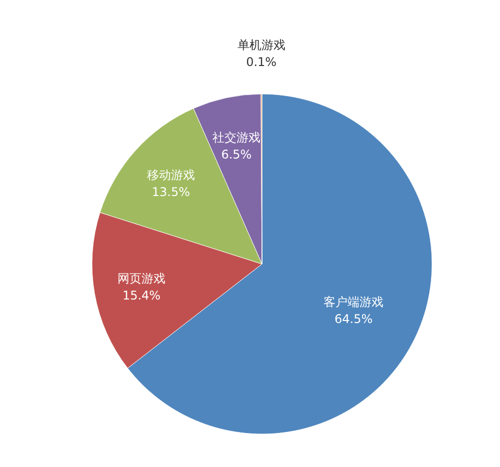 Image resolution: width=500 pixels, height=467 pixels. Describe the element at coordinates (170, 175) in the screenshot. I see `slice-label: 移动游戏` at that location.